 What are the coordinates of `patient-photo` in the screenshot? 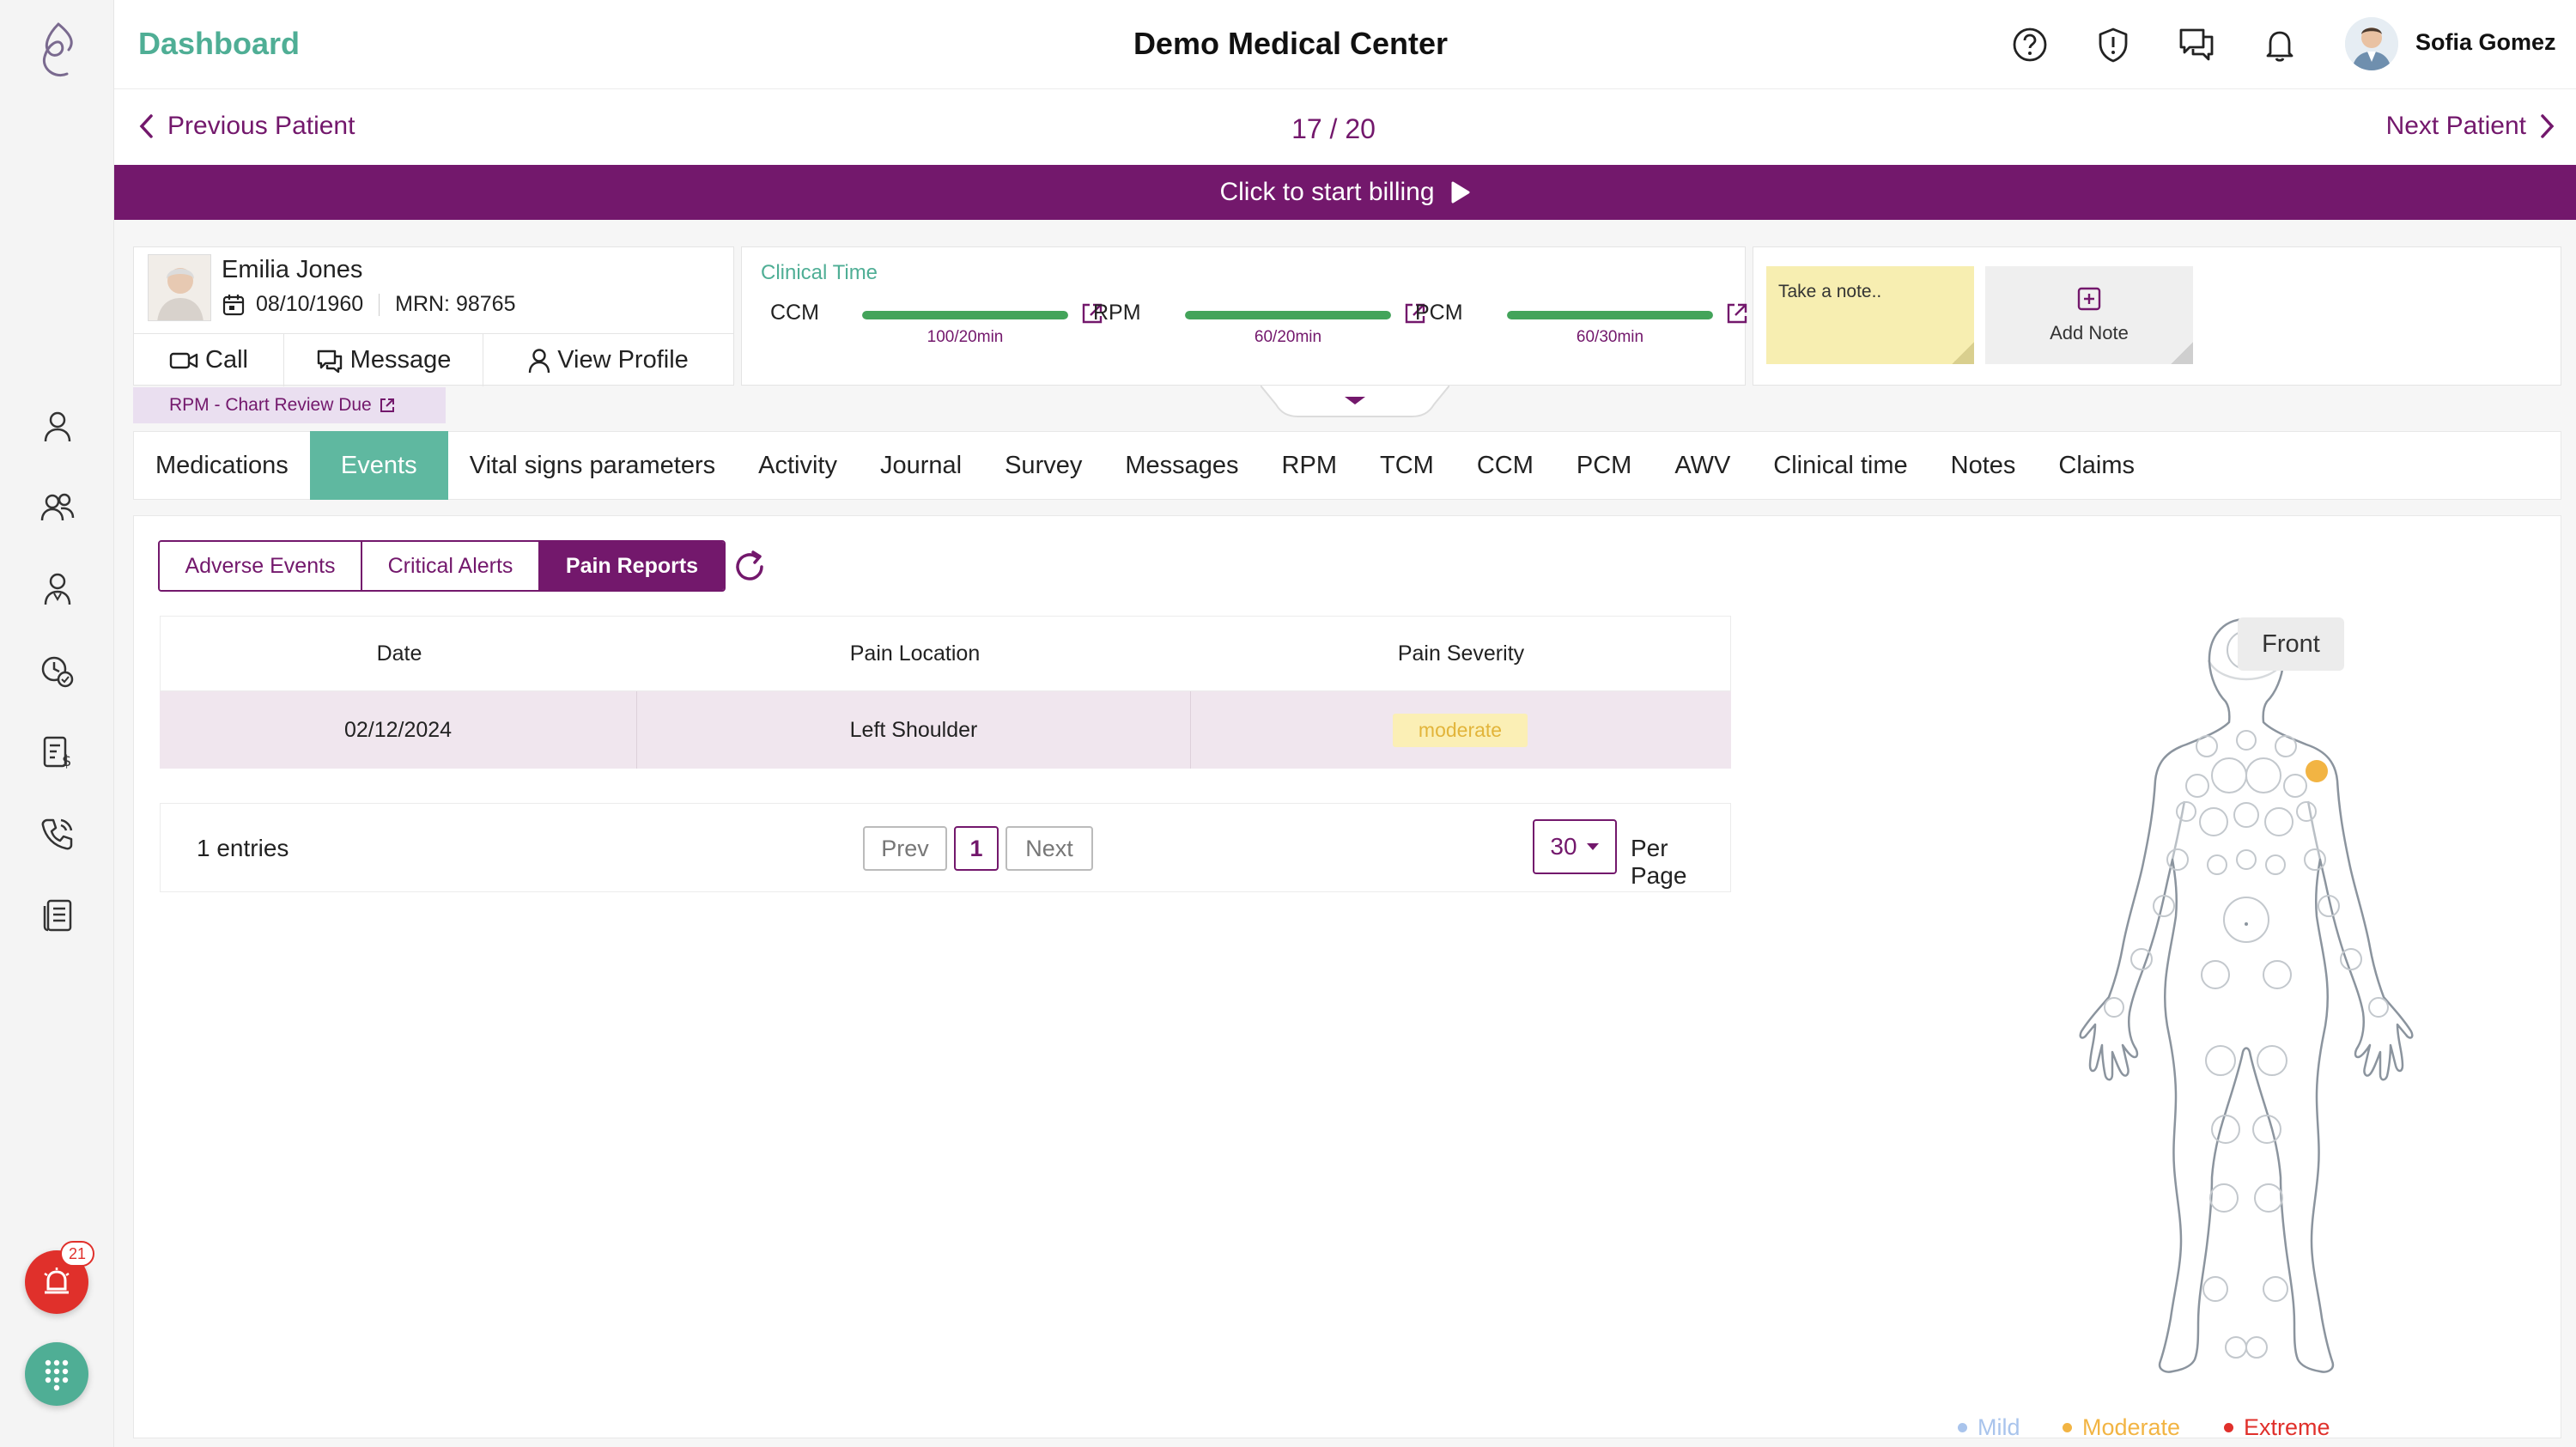 It's located at (180, 287).